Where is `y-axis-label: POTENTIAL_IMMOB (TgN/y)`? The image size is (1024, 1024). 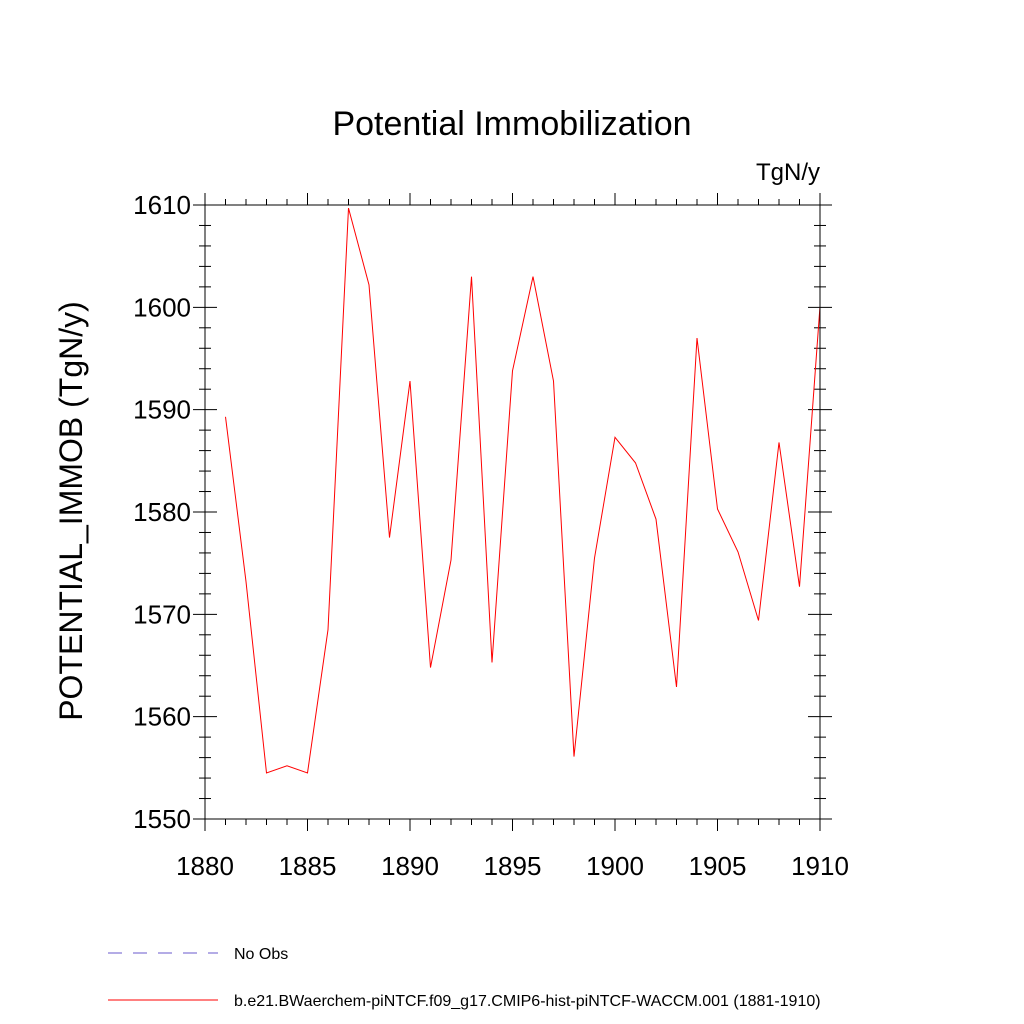
y-axis-label: POTENTIAL_IMMOB (TgN/y) is located at coordinates (71, 511).